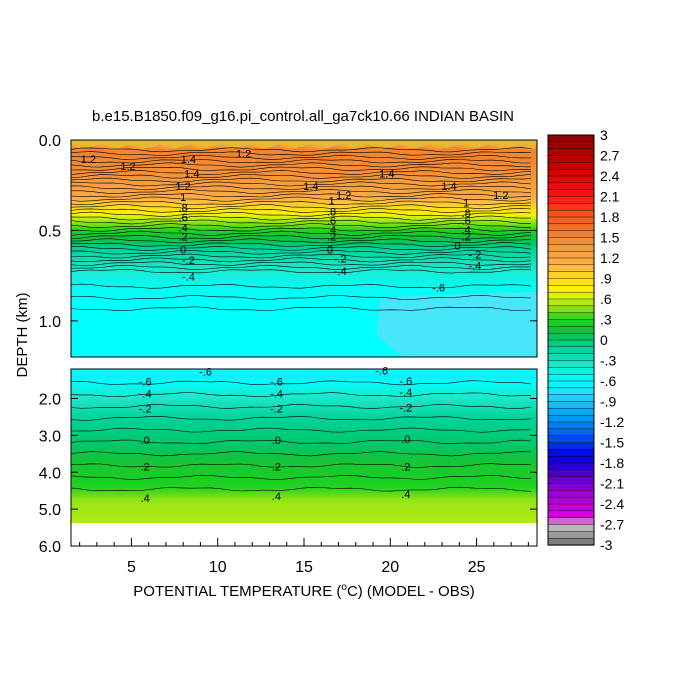 Image resolution: width=700 pixels, height=700 pixels. Describe the element at coordinates (604, 340) in the screenshot. I see `colorbar-label: 0` at that location.